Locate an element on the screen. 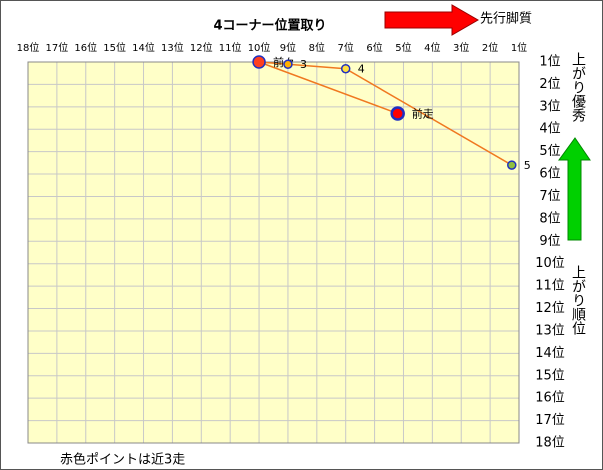 The image size is (603, 470). x-tick-label: 10位 is located at coordinates (259, 47).